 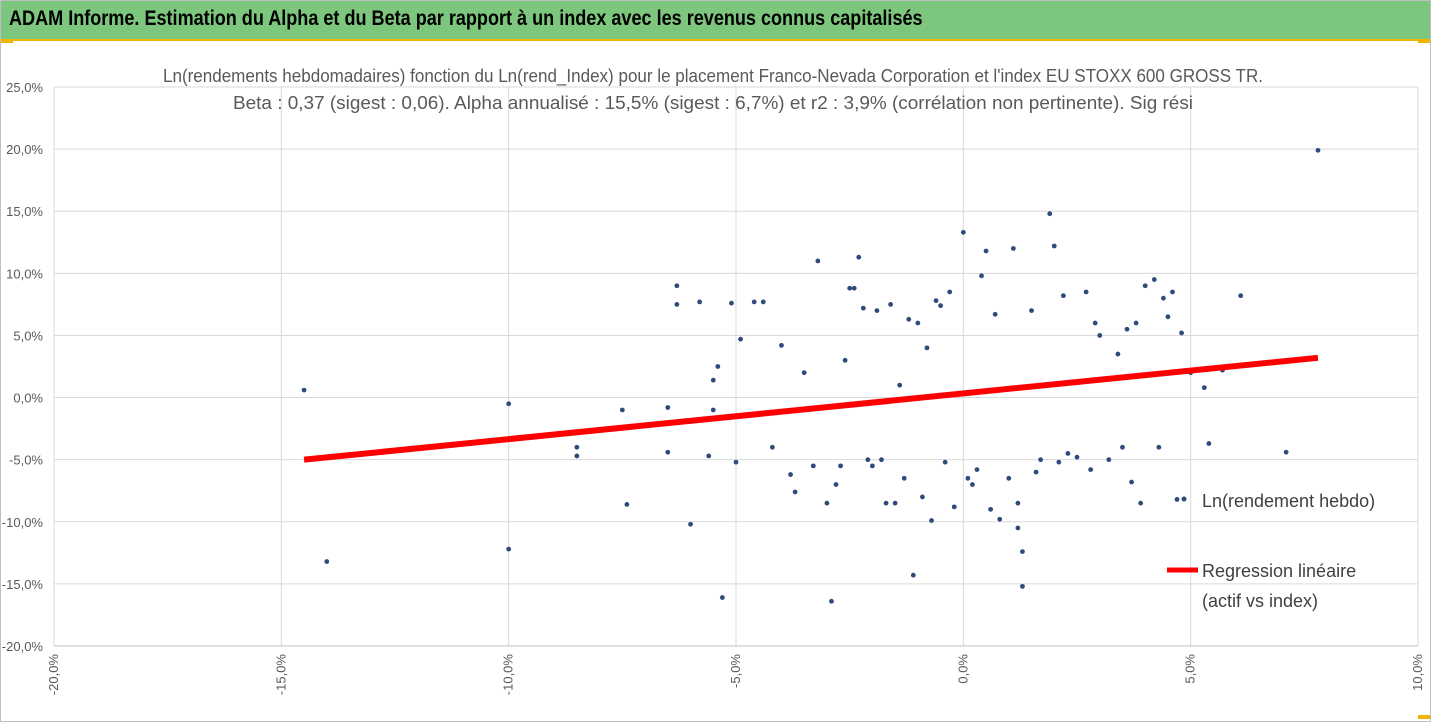 What do you see at coordinates (280, 675) in the screenshot?
I see `x-tick-label: -15,0%` at bounding box center [280, 675].